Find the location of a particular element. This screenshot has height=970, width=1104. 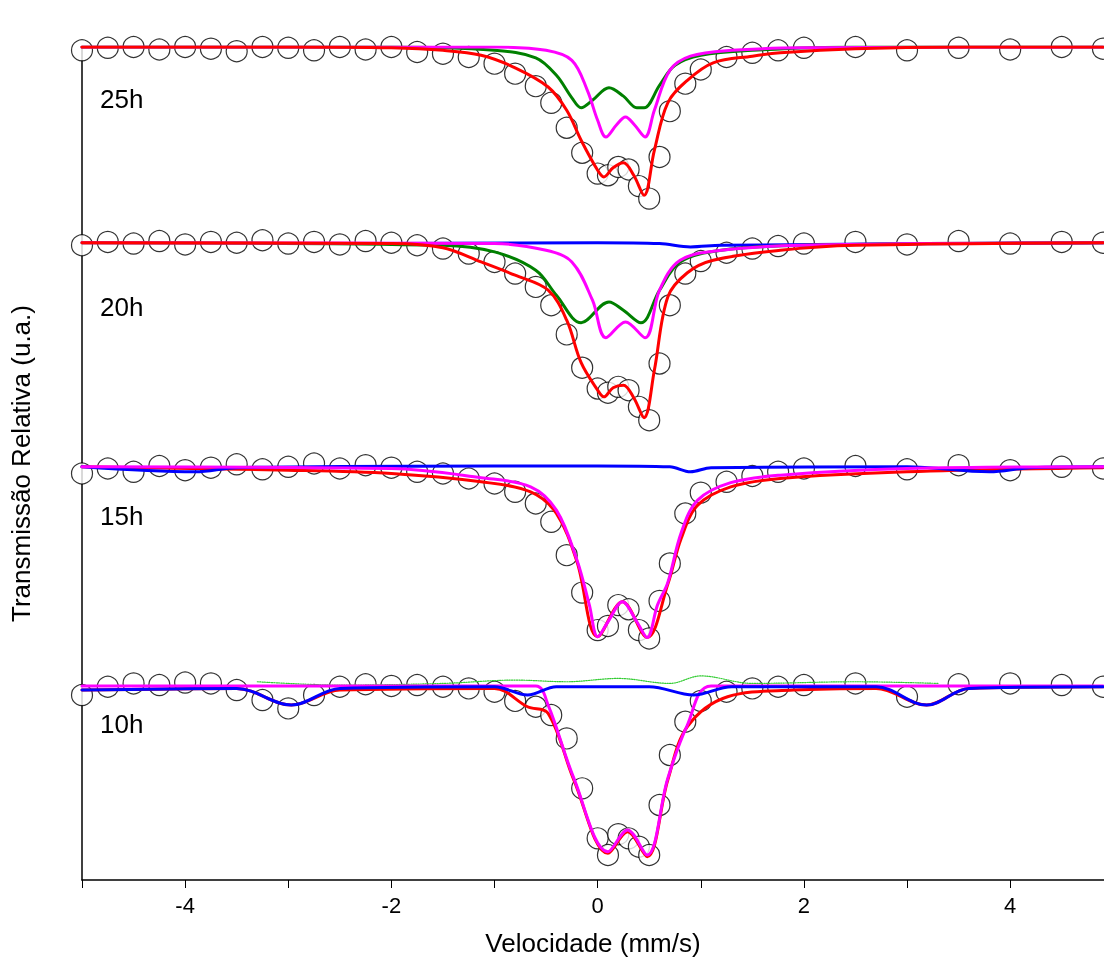

x-tick-label: -4 is located at coordinates (185, 905).